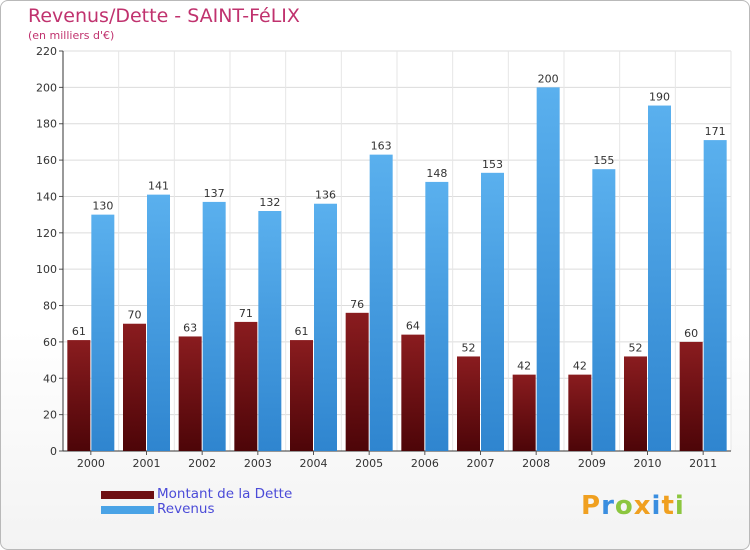  What do you see at coordinates (46, 233) in the screenshot?
I see `y-tick-label: 120` at bounding box center [46, 233].